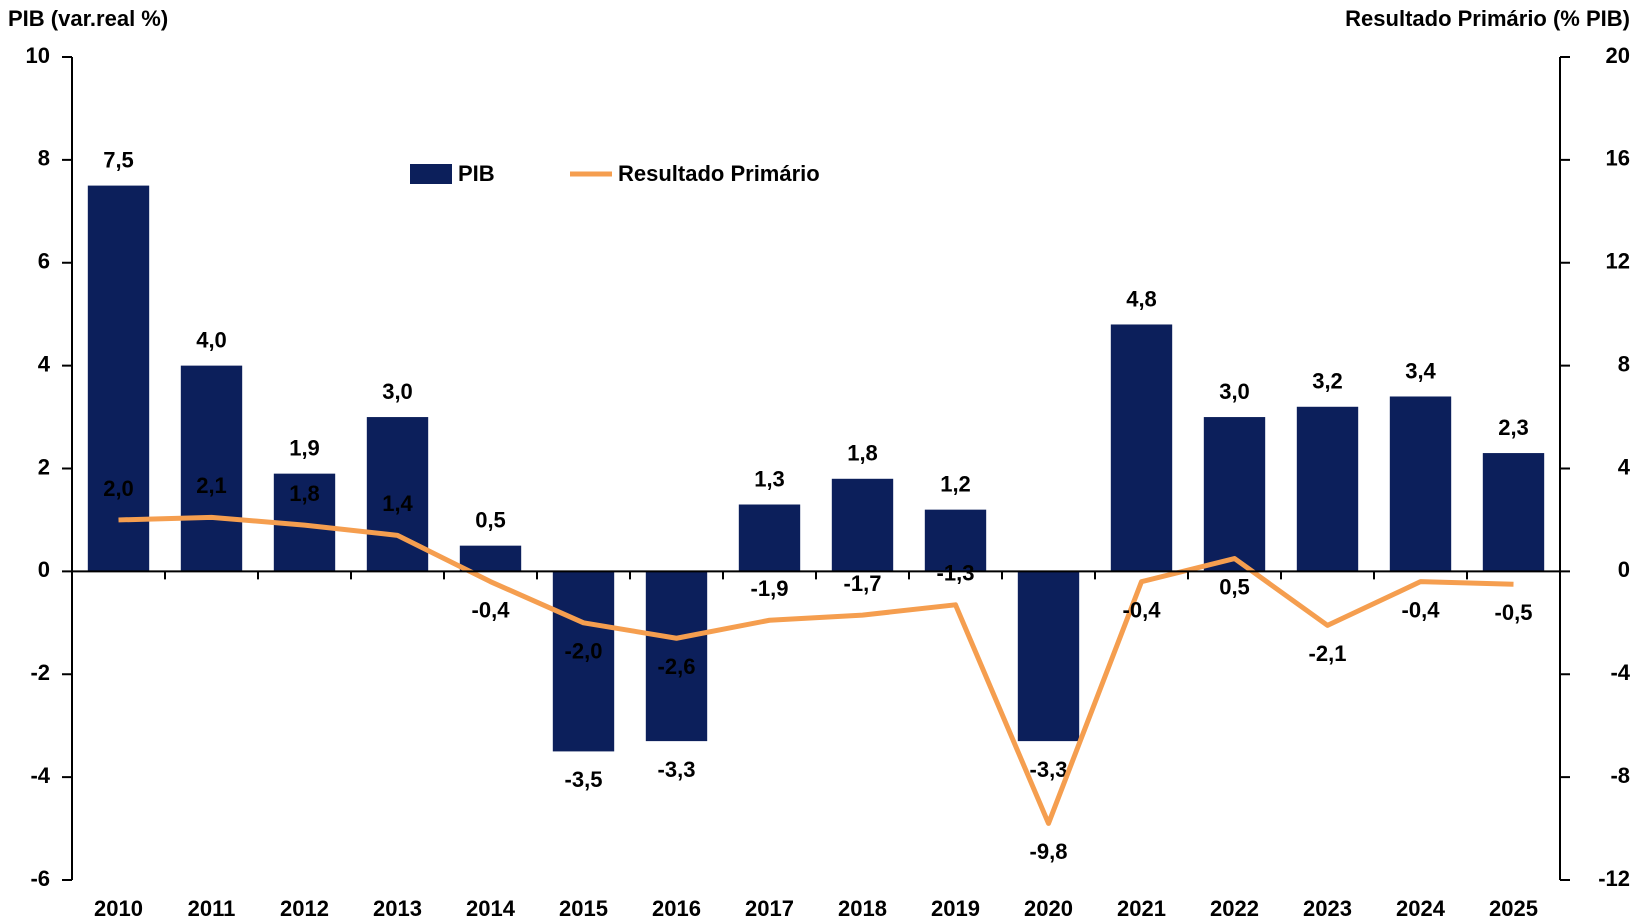 The width and height of the screenshot is (1638, 923). What do you see at coordinates (1618, 158) in the screenshot?
I see `y2-tick-label: 16` at bounding box center [1618, 158].